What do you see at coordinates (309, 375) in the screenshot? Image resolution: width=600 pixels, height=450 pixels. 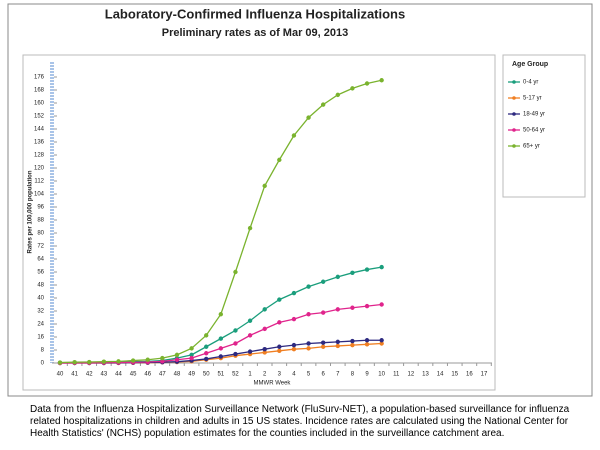 I see `x-tick-label: 5` at bounding box center [309, 375].